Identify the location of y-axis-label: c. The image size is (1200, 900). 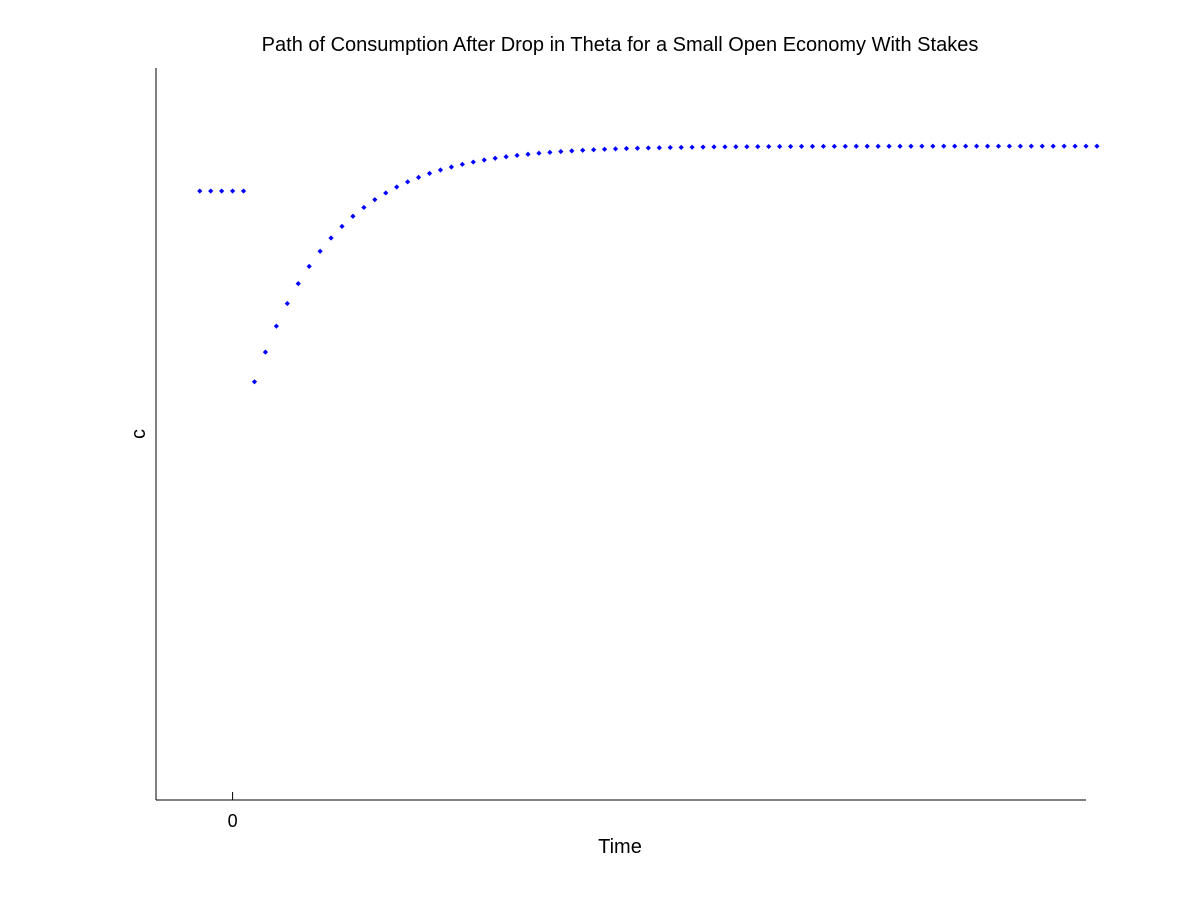
(139, 434).